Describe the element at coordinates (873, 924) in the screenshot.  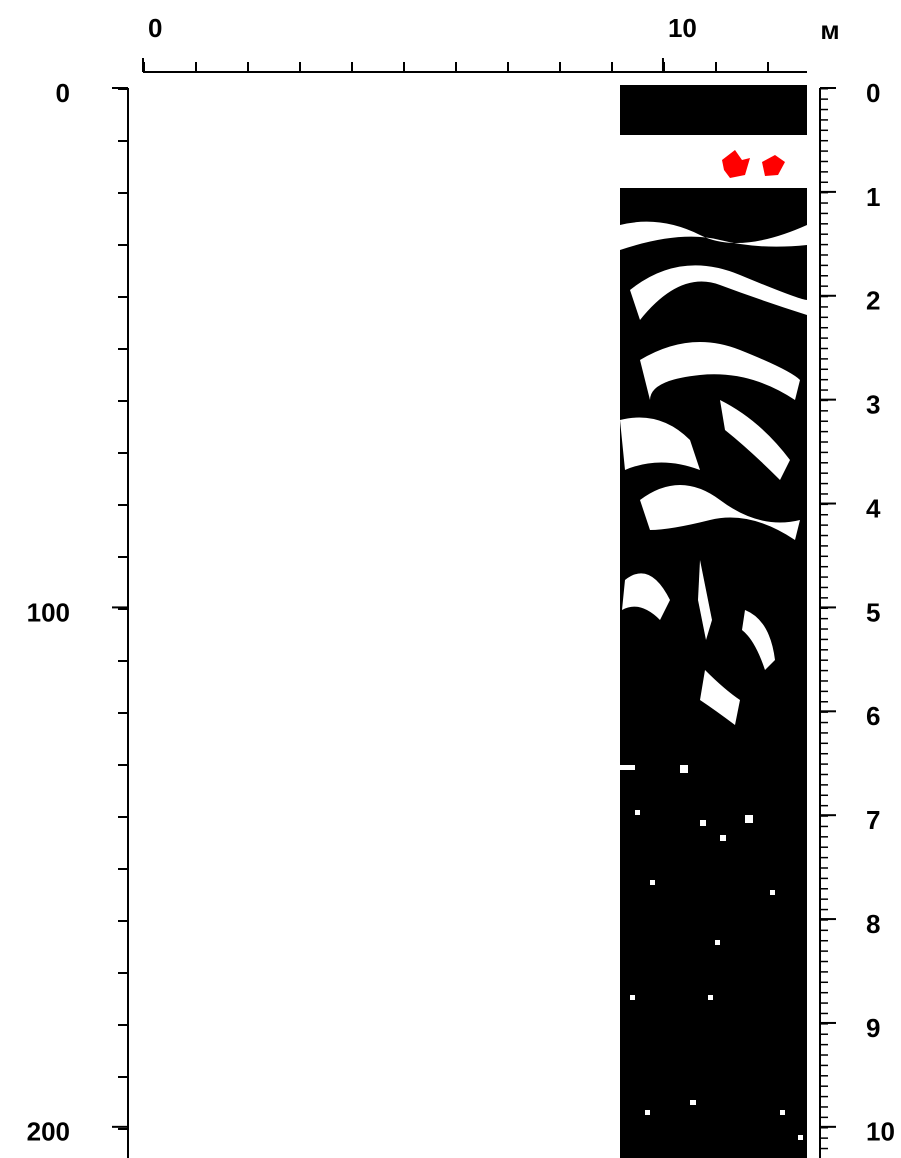
I see `y2-tick-label: 8` at that location.